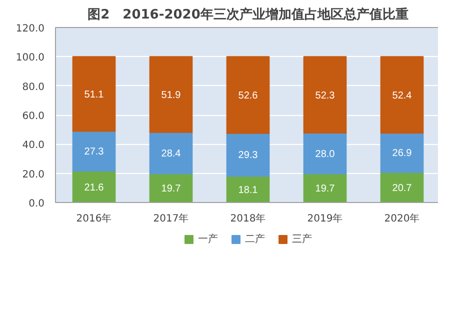  I want to click on y-tick-label: 0.0, so click(36, 204).